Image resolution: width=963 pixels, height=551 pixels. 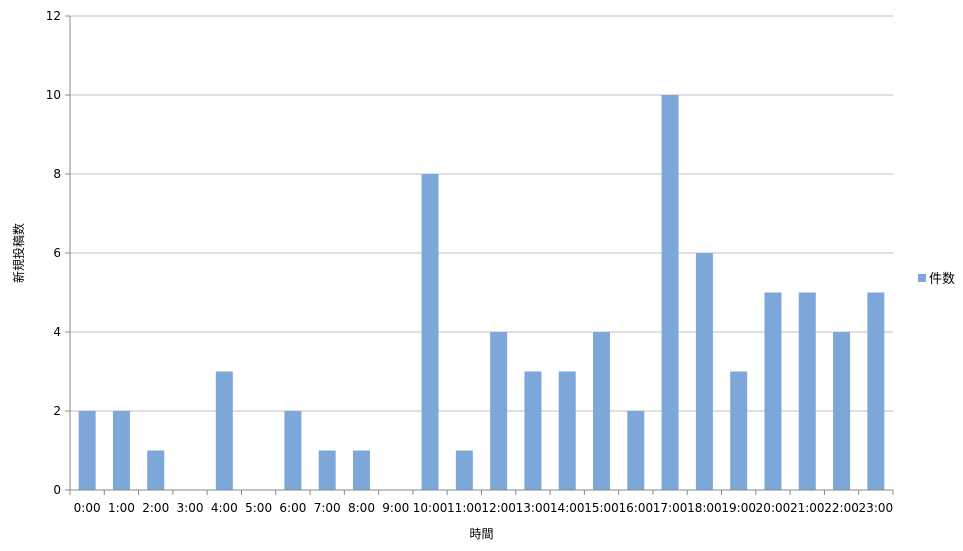 What do you see at coordinates (876, 508) in the screenshot?
I see `x-tick-label-2300: 23:00` at bounding box center [876, 508].